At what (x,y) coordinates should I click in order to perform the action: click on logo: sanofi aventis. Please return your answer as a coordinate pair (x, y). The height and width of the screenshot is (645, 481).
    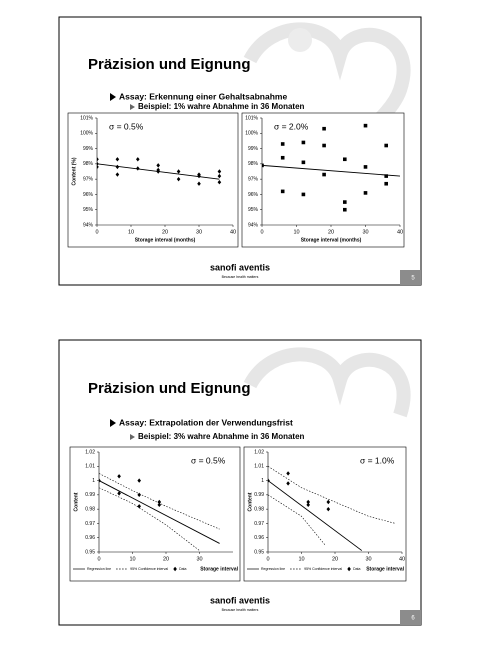
    Looking at the image, I should click on (240, 600).